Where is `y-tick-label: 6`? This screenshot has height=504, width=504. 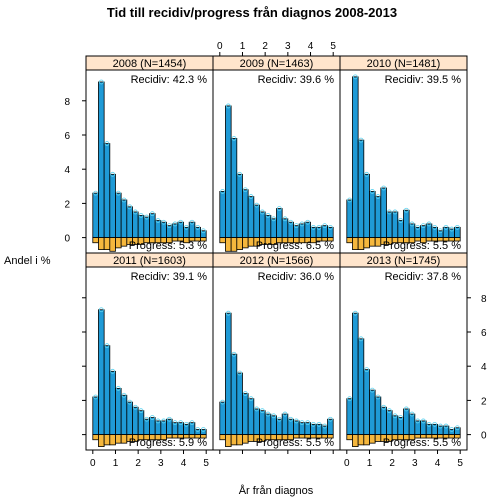
y-tick-label: 6 is located at coordinates (67, 136).